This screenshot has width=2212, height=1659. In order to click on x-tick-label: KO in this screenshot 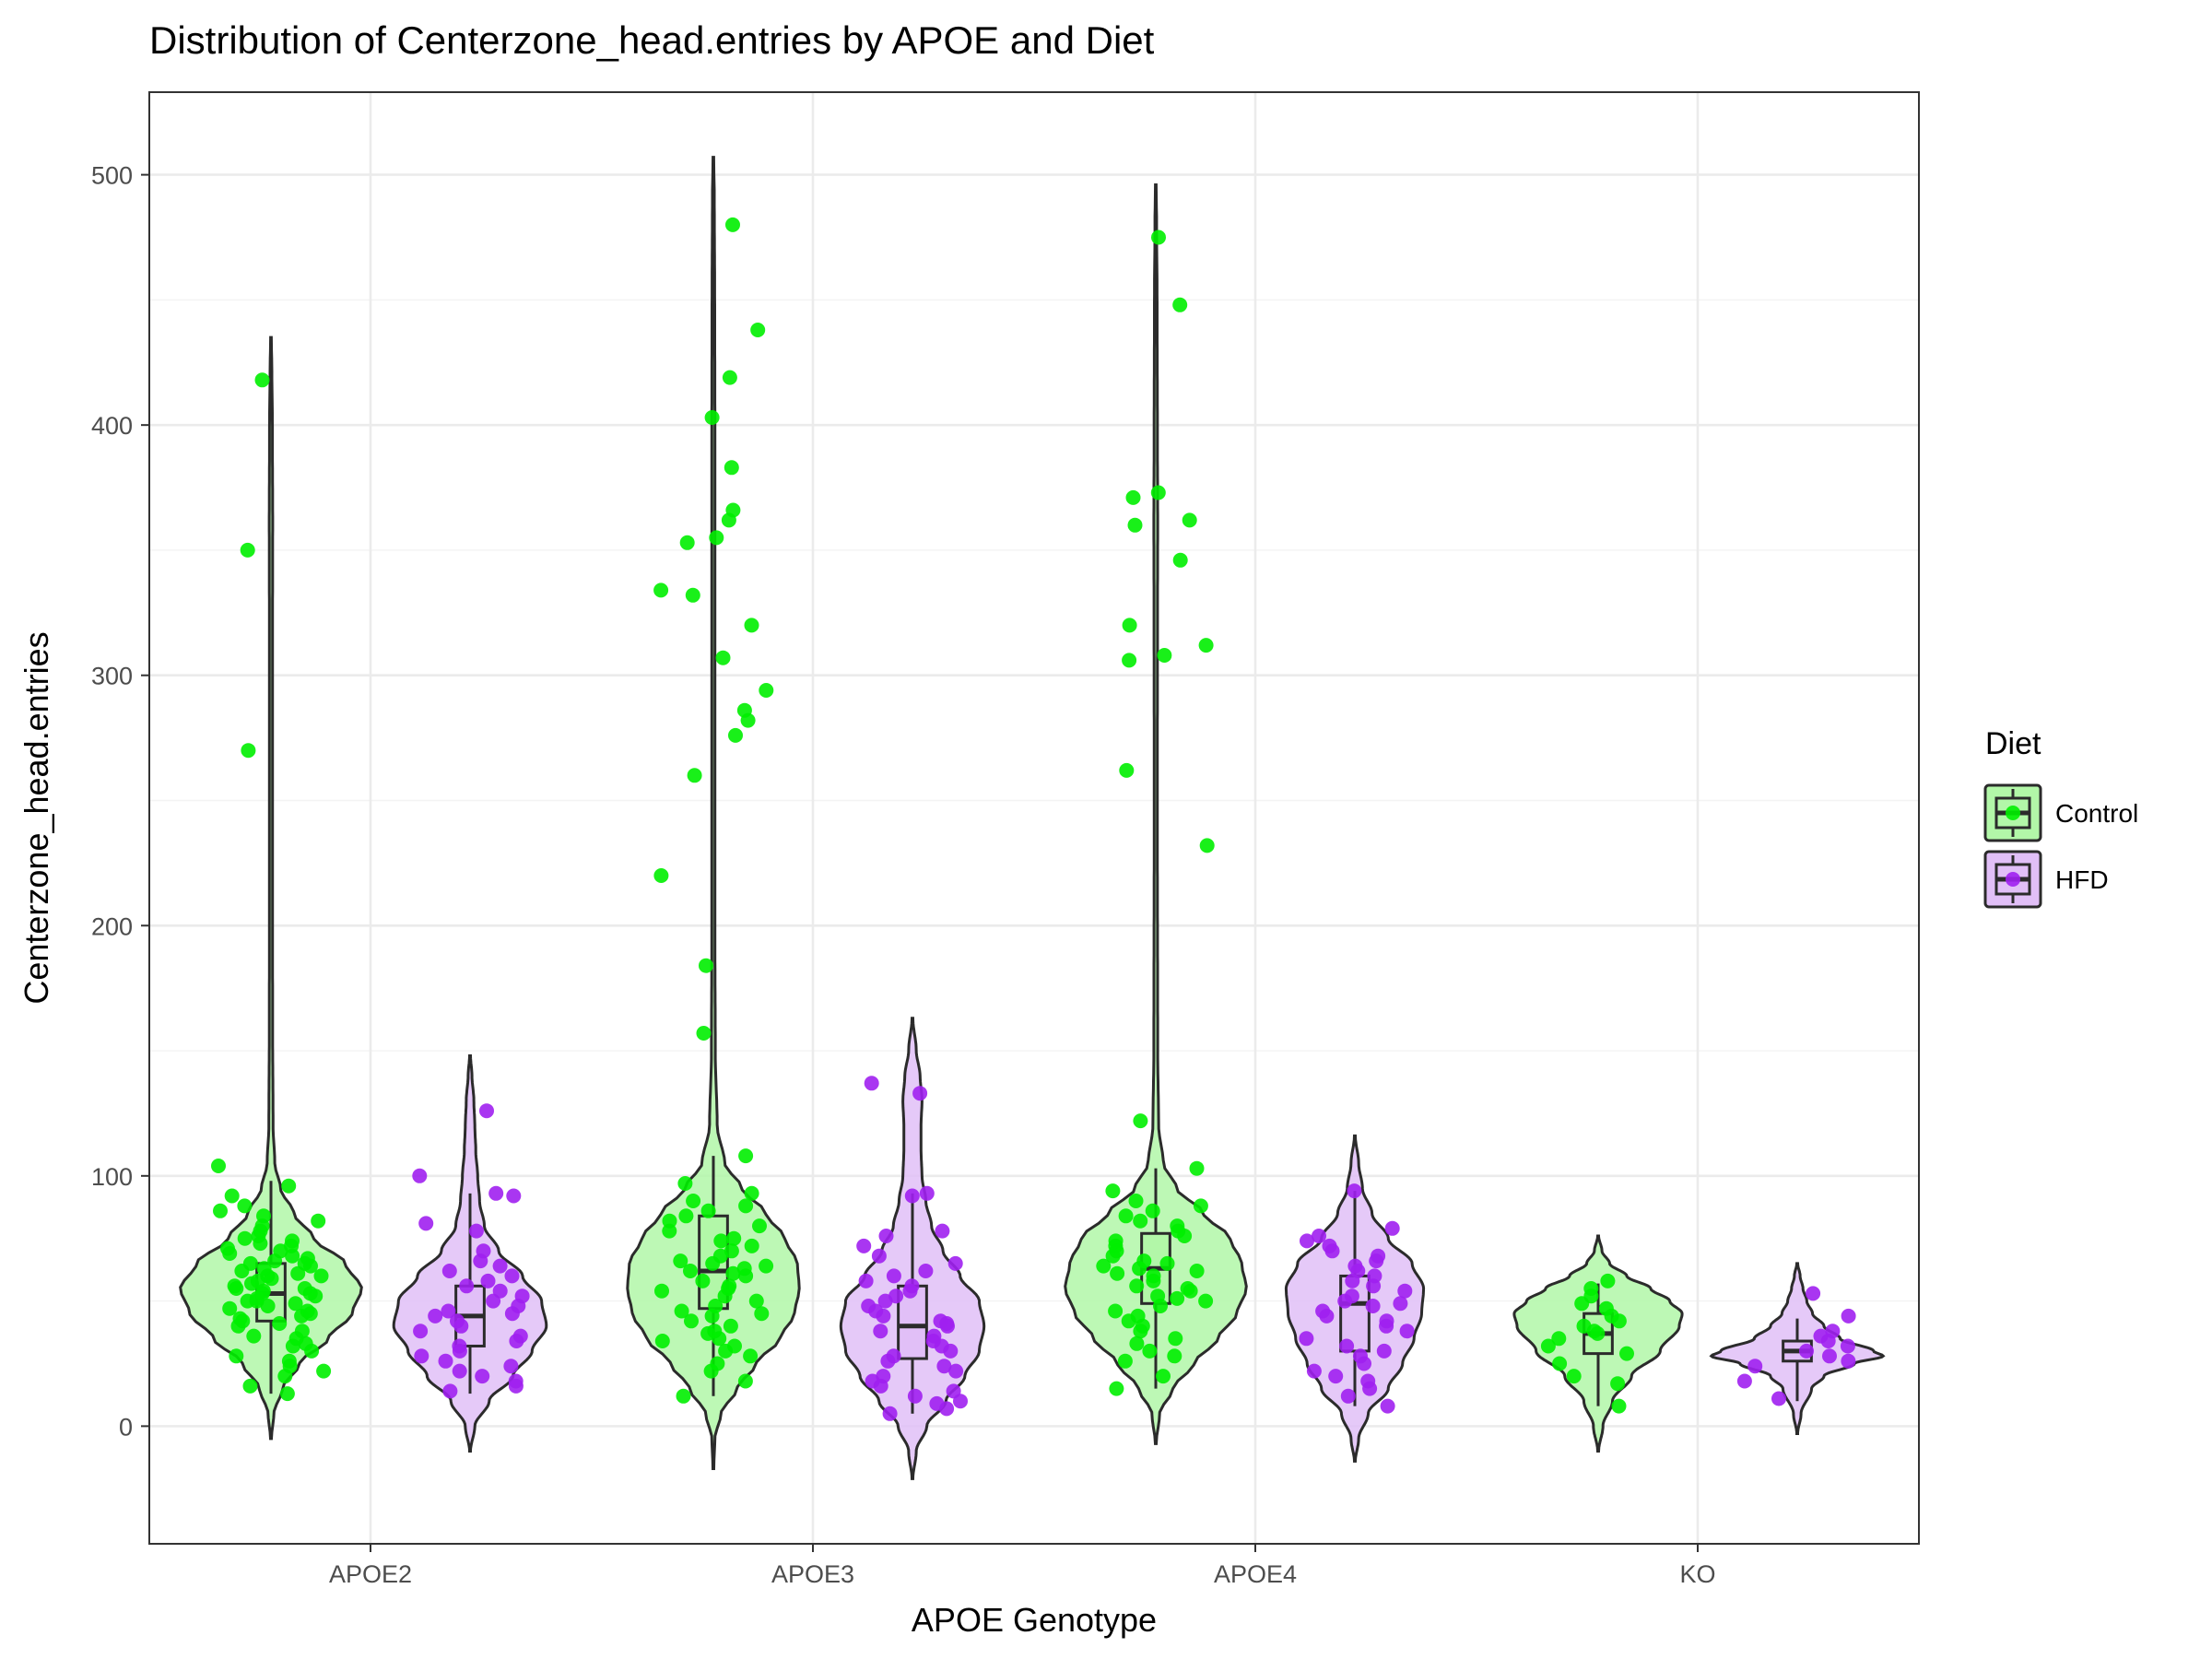, I will do `click(1697, 1574)`.